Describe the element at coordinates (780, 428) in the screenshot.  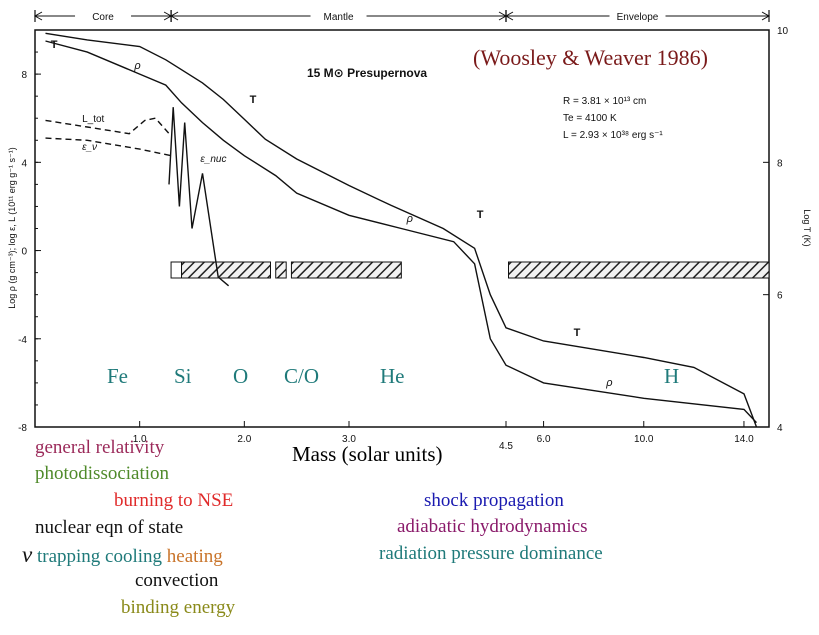
I see `y-right-tick-label: 4` at that location.